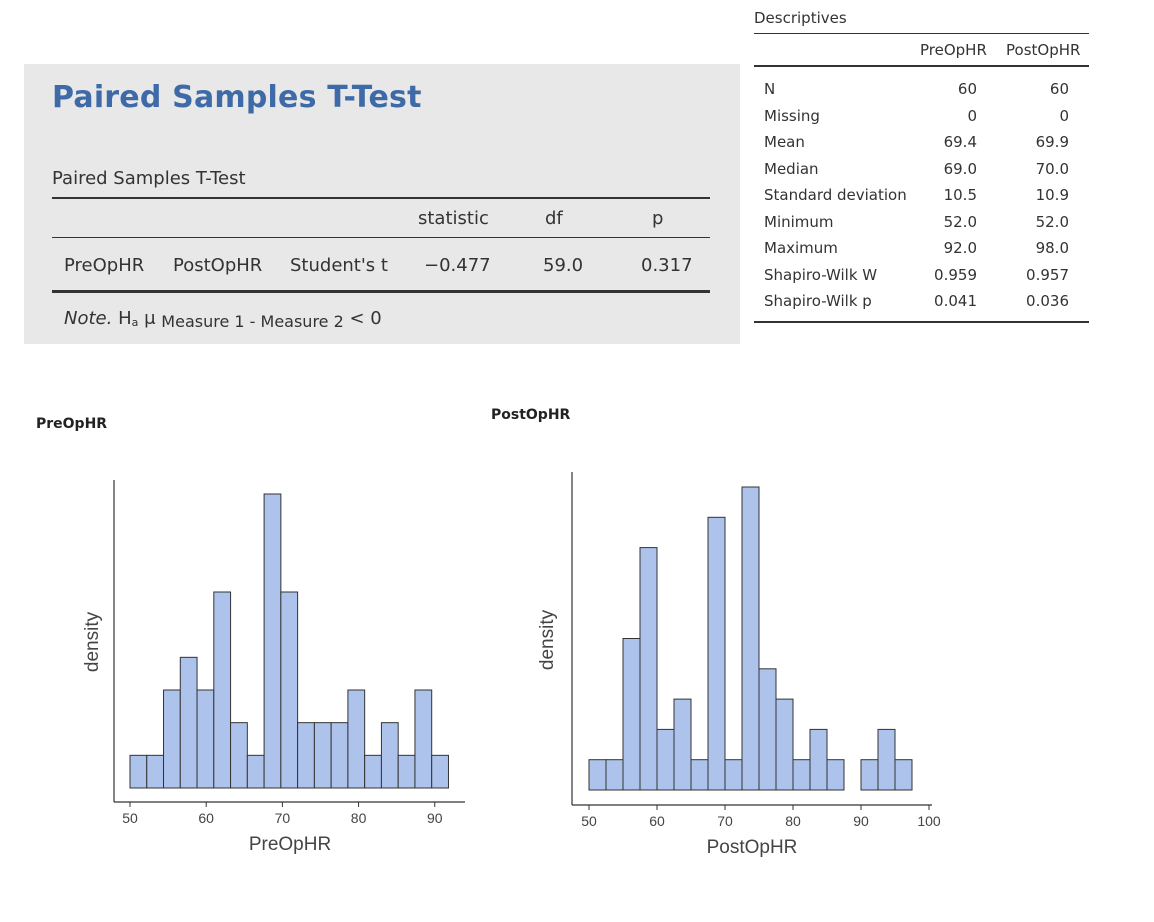 This screenshot has width=1154, height=922. I want to click on plot-title-pre: PreOpHR, so click(72, 424).